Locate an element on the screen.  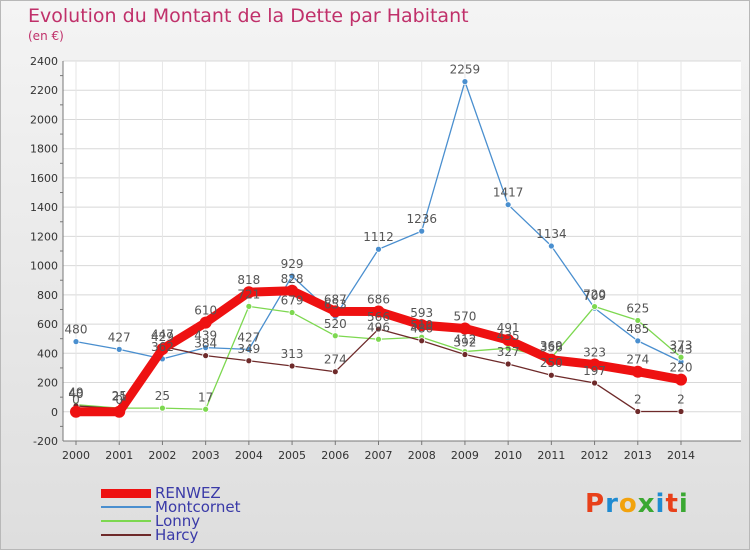
y-tick-label: 800 is located at coordinates (47, 295).